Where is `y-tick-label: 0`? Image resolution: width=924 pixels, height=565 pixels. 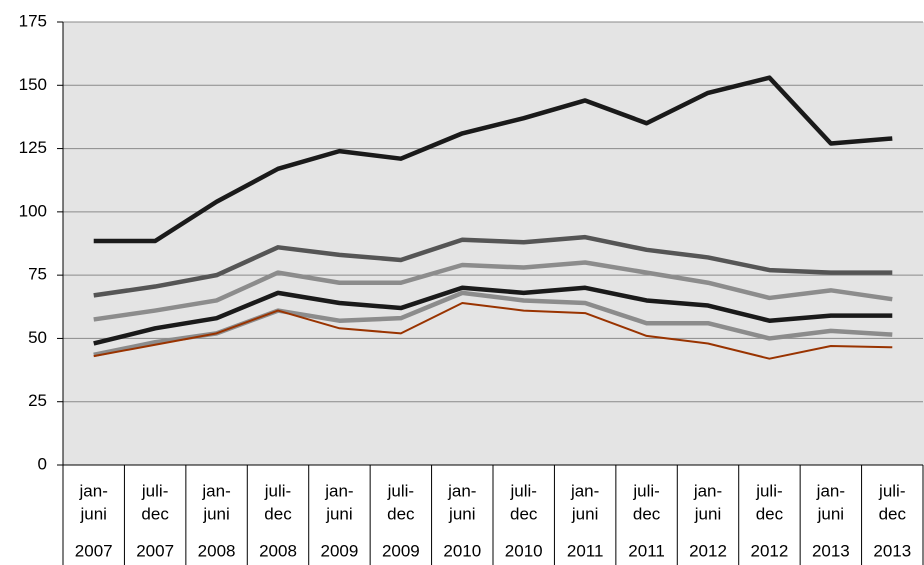 y-tick-label: 0 is located at coordinates (42, 463).